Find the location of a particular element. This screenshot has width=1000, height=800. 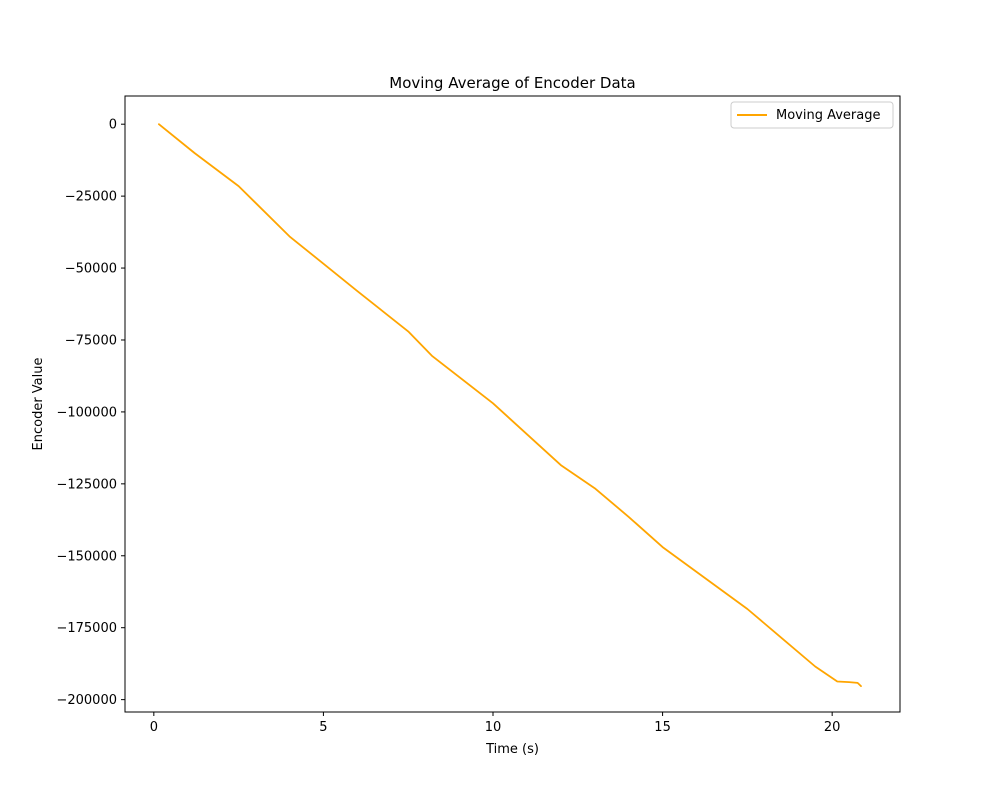

x-tick-label: 10 is located at coordinates (493, 727).